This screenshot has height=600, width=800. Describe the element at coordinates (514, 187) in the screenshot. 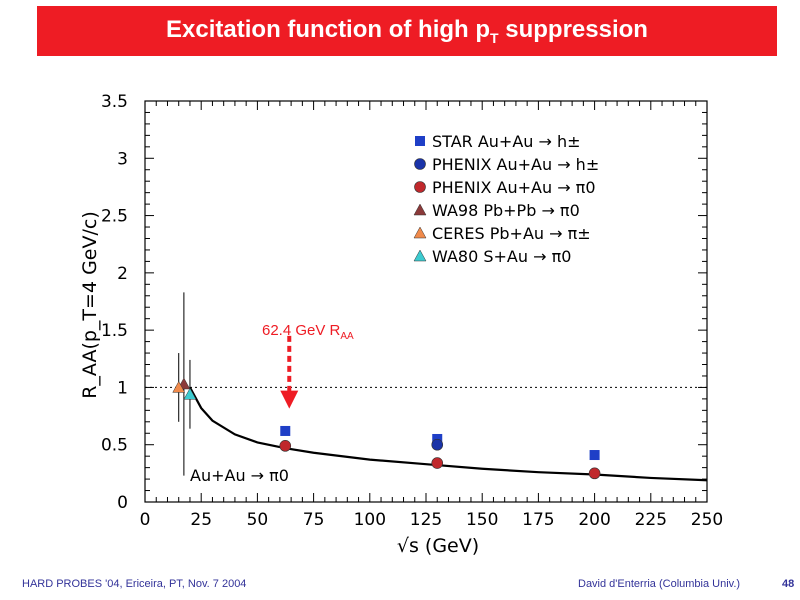

I see `legend-entry: PHENIX Au+Au → π0` at that location.